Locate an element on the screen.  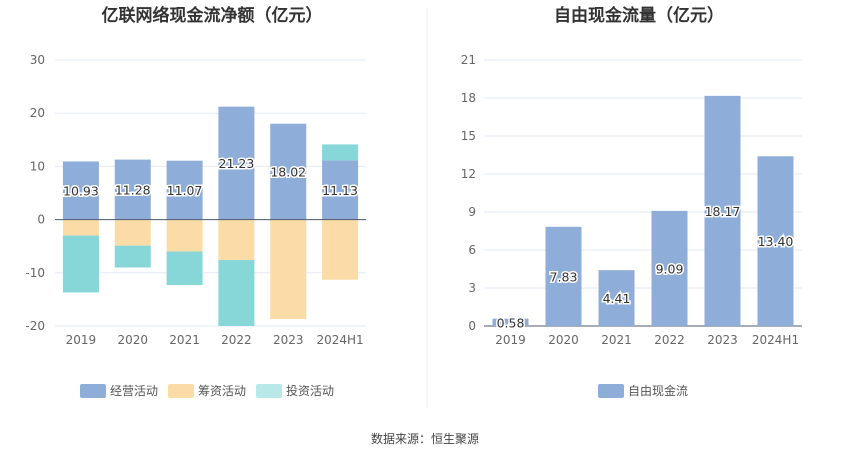
data-label-2024H1: 13.40 is located at coordinates (776, 241).